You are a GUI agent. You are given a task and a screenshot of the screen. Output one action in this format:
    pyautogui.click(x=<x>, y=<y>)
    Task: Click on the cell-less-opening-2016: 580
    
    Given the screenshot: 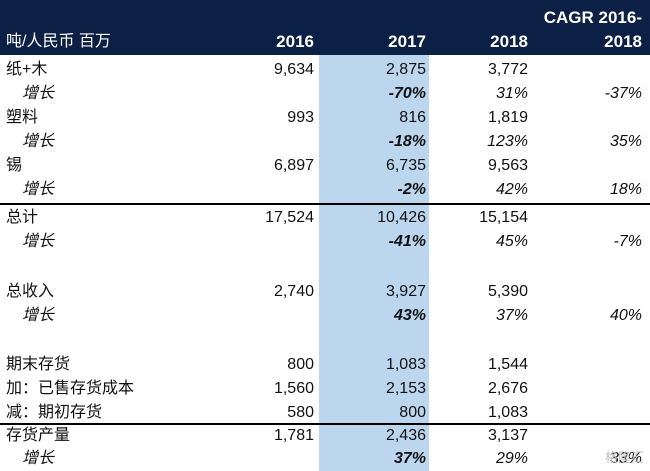 What is the action you would take?
    pyautogui.click(x=300, y=412)
    